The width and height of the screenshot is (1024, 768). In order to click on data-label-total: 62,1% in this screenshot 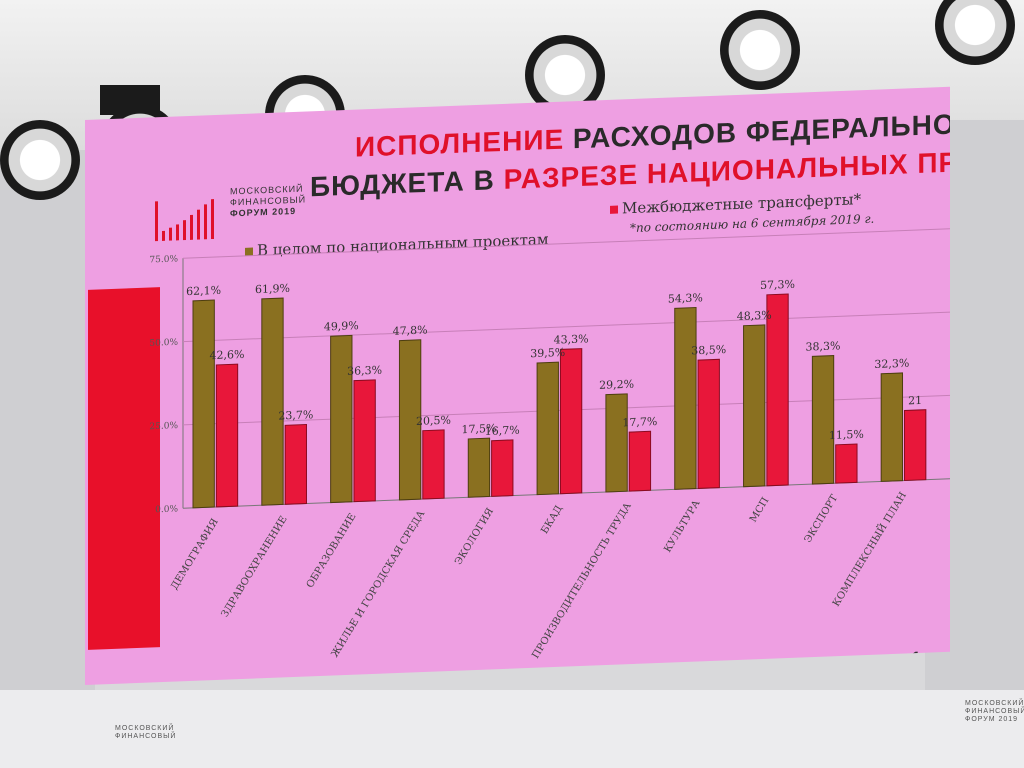, I will do `click(203, 291)`.